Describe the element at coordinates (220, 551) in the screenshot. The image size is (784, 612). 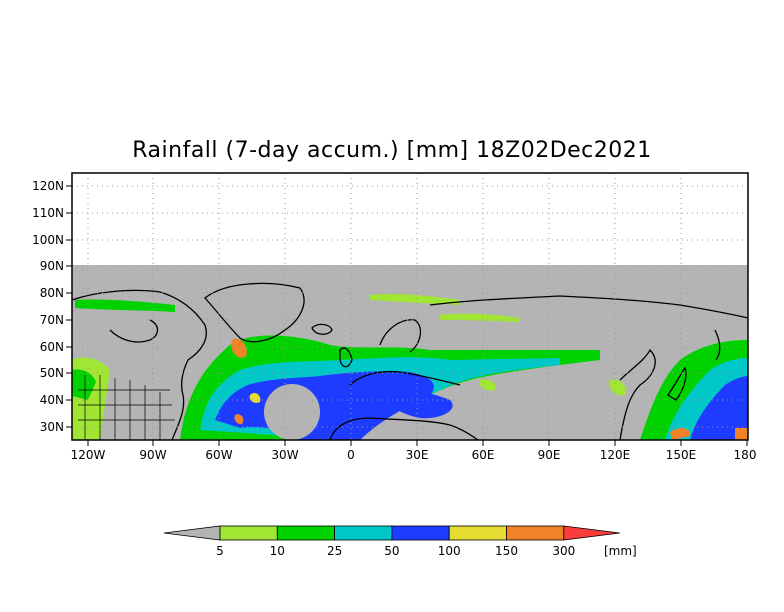
I see `colorbar-tick-label: 5` at that location.